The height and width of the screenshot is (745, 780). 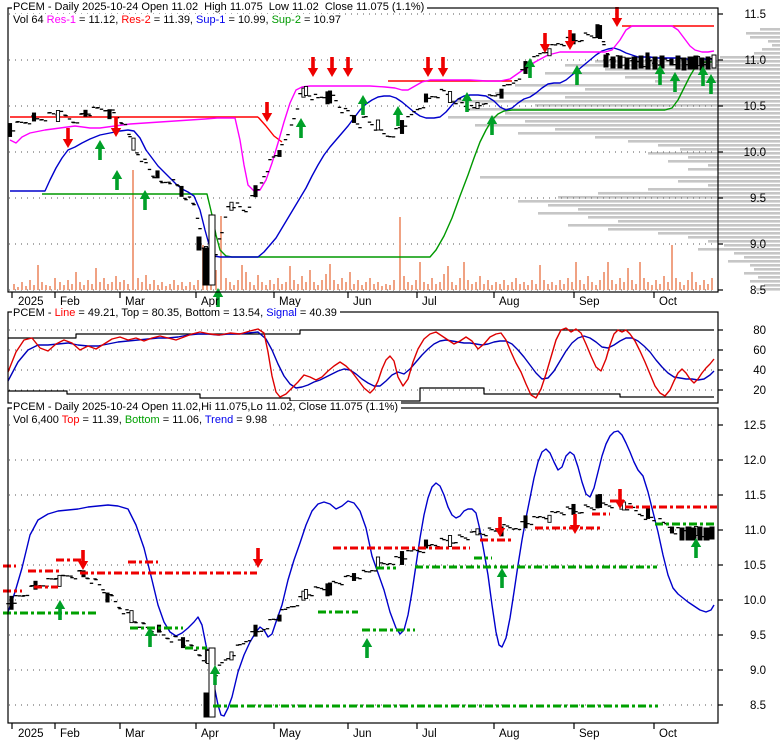 What do you see at coordinates (171, 313) in the screenshot?
I see `header-segment: = 49.21, Top = 80.35, Bottom = 13.54,` at bounding box center [171, 313].